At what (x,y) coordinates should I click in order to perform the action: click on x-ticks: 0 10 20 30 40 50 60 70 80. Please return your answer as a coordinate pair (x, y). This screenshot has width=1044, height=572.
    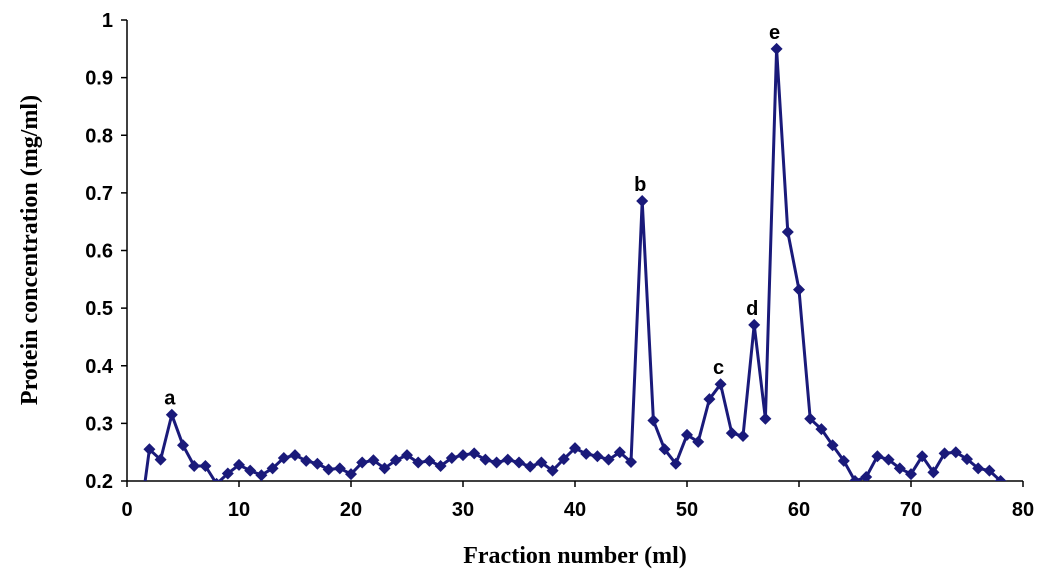
    Looking at the image, I should click on (577, 501).